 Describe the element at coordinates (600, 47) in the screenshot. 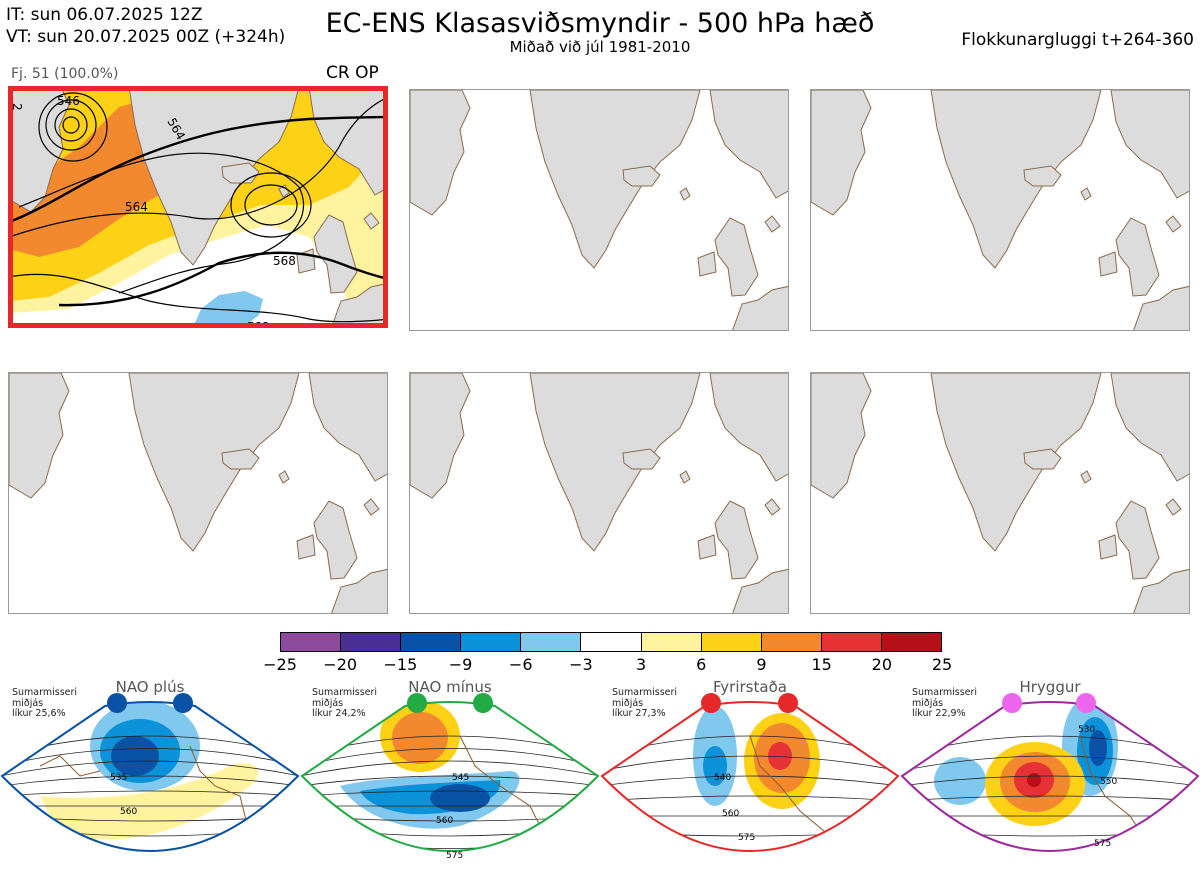

I see `page-subtitle: Miðað við júl 1981-2010` at that location.